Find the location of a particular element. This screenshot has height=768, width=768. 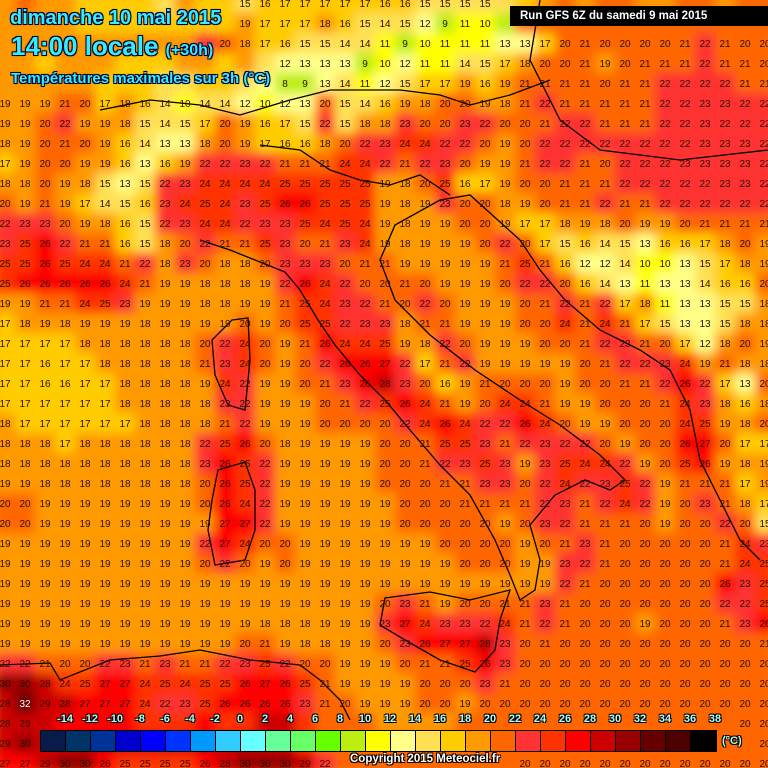

temperature-value: 12 is located at coordinates (585, 264).